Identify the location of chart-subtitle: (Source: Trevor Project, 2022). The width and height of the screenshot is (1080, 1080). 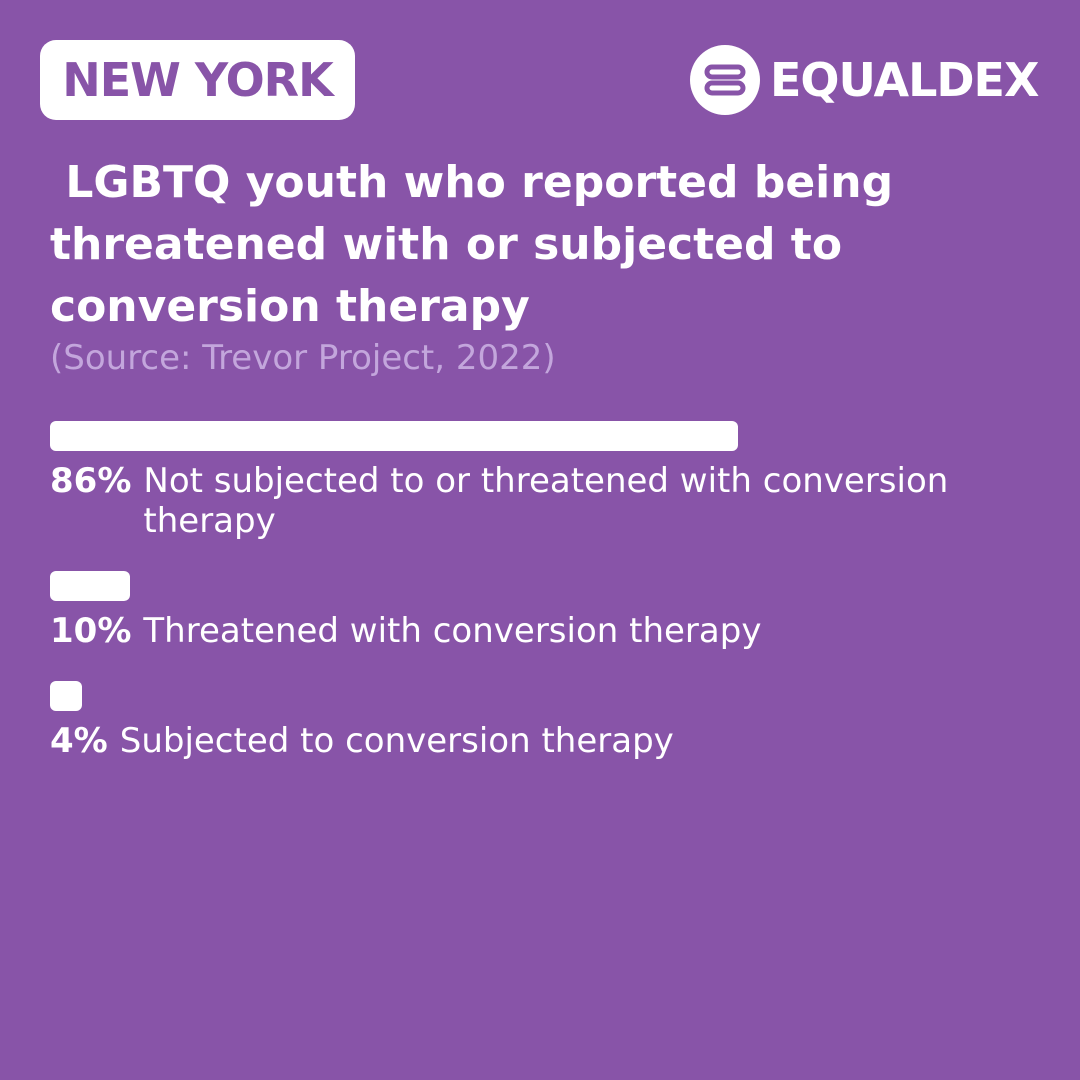
(303, 358).